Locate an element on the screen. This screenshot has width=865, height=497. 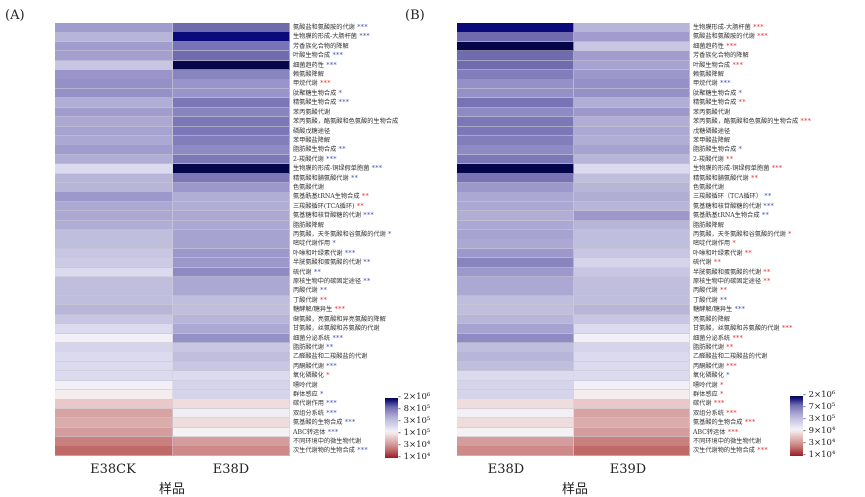
row-label-text: 芳香族化合物的降解 is located at coordinates (721, 56).